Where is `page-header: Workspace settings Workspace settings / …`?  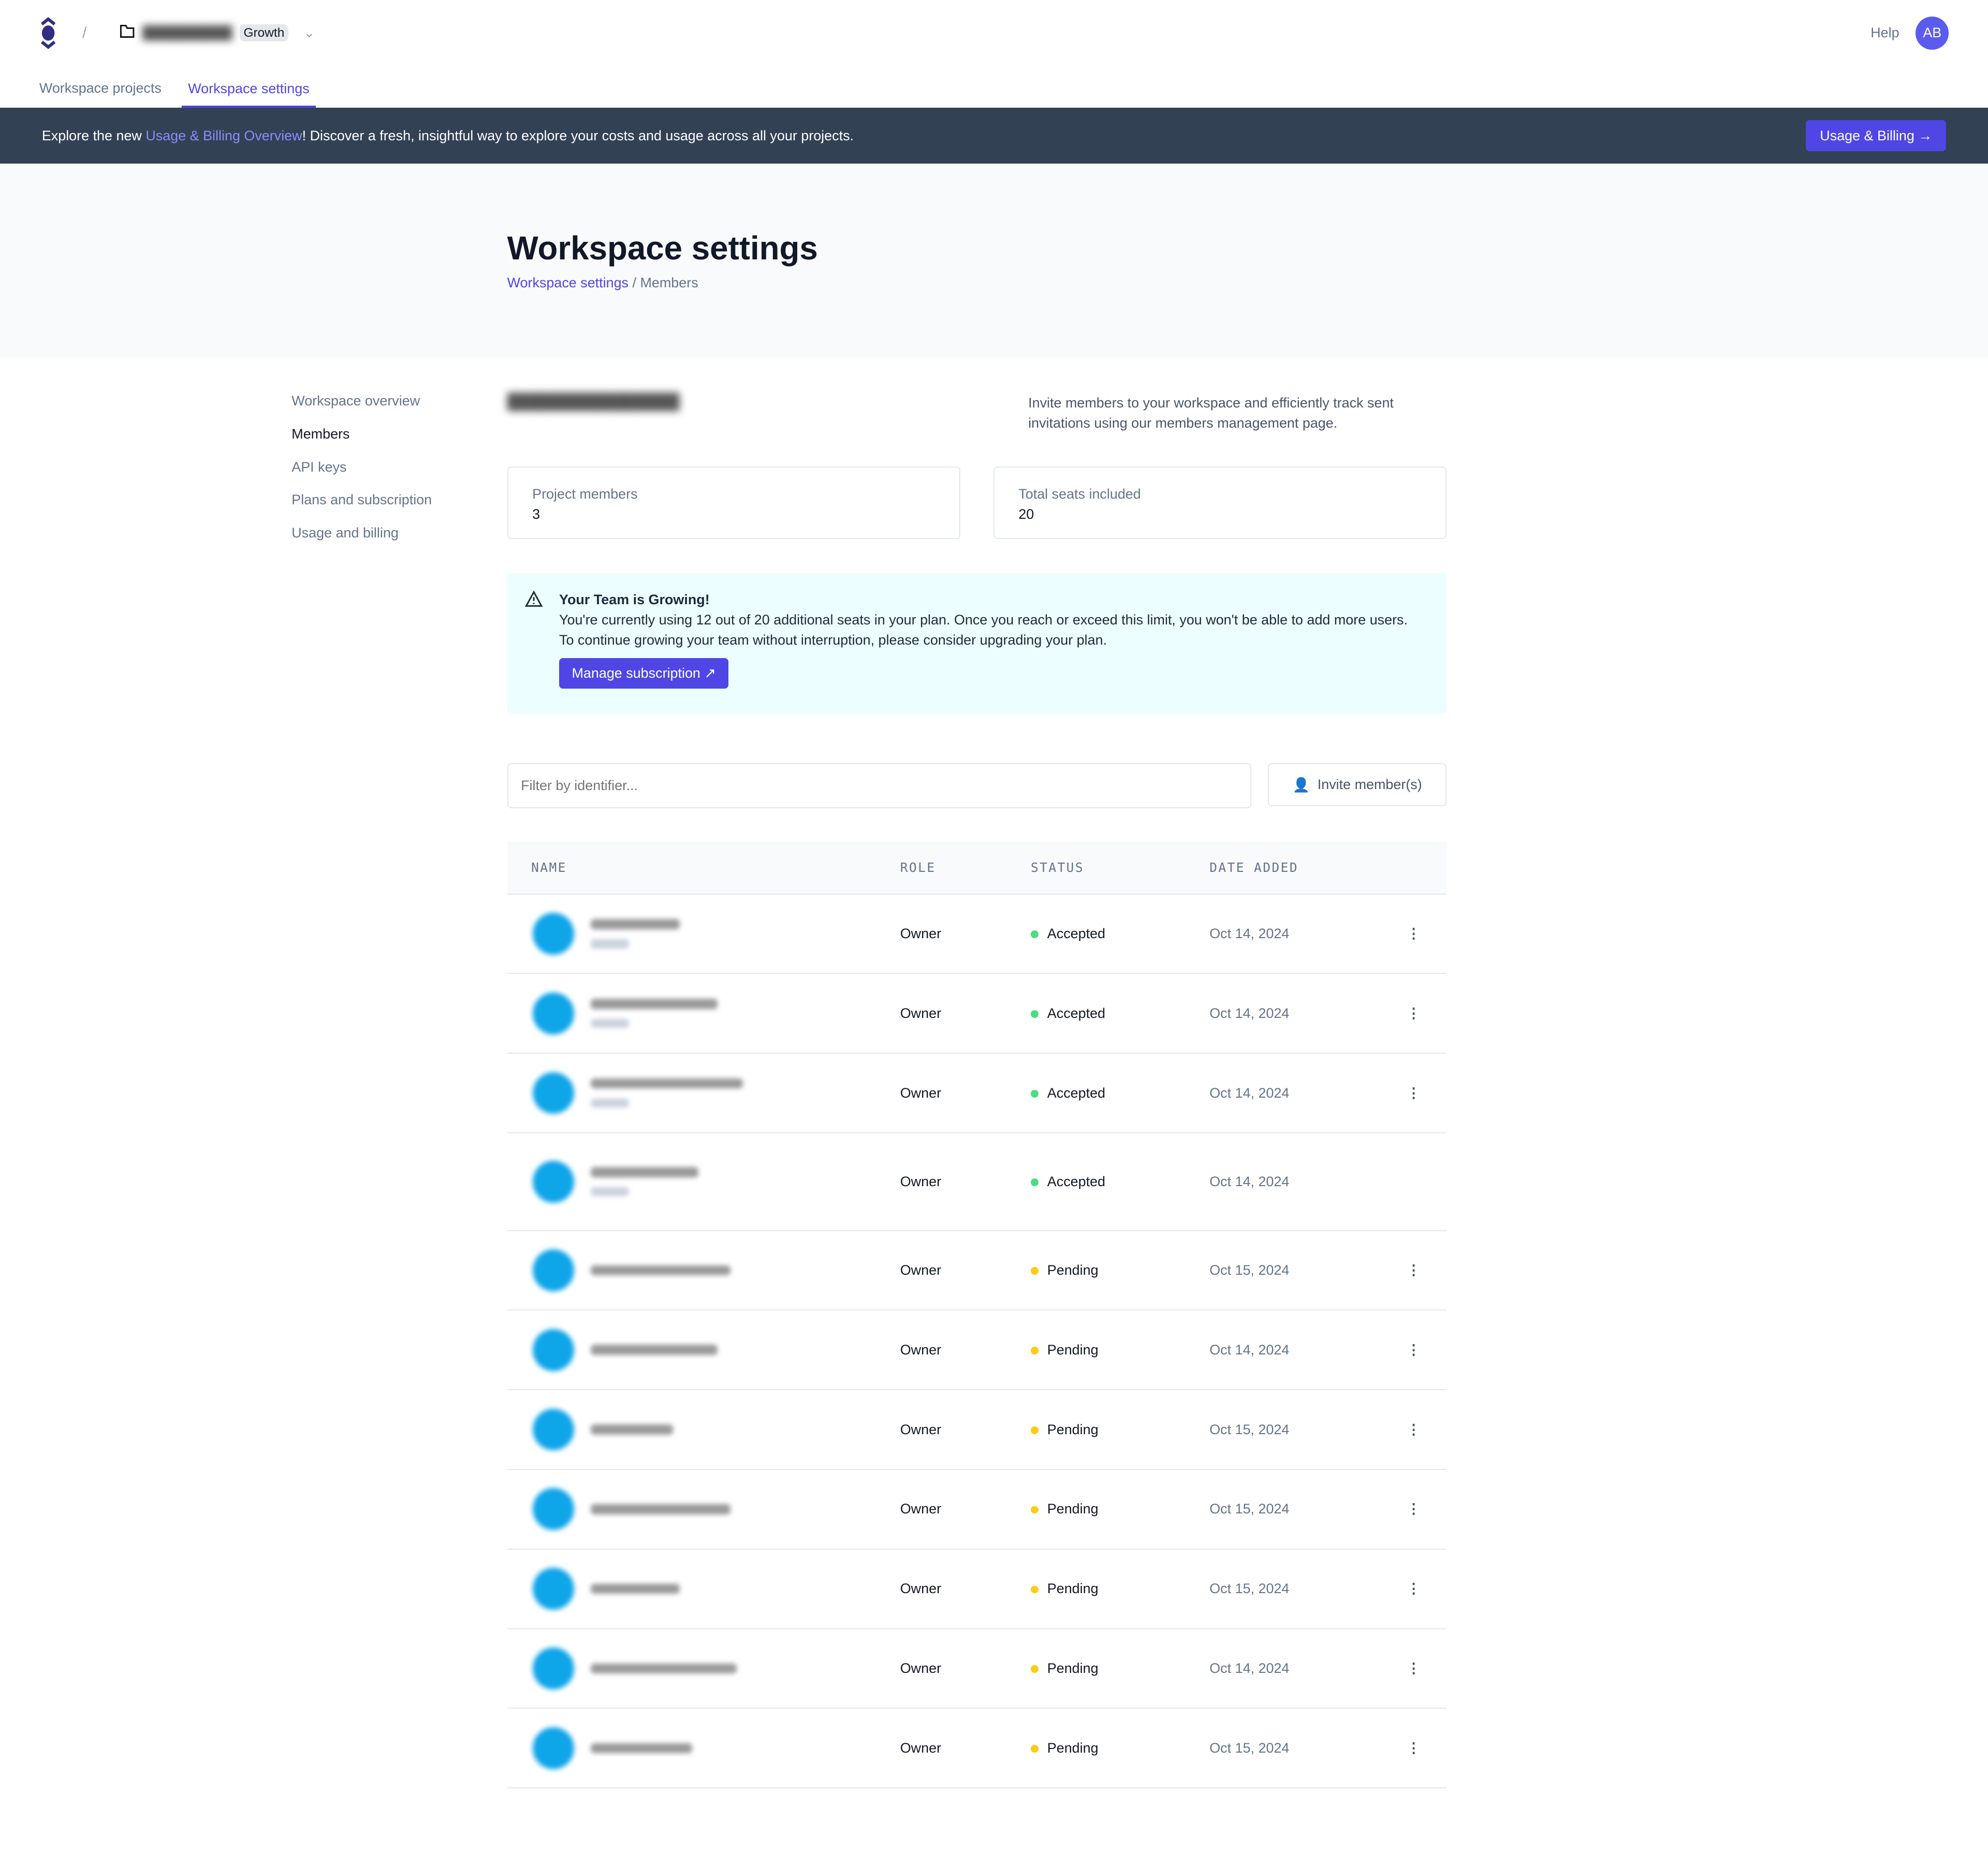
page-header: Workspace settings Workspace settings / … is located at coordinates (994, 260).